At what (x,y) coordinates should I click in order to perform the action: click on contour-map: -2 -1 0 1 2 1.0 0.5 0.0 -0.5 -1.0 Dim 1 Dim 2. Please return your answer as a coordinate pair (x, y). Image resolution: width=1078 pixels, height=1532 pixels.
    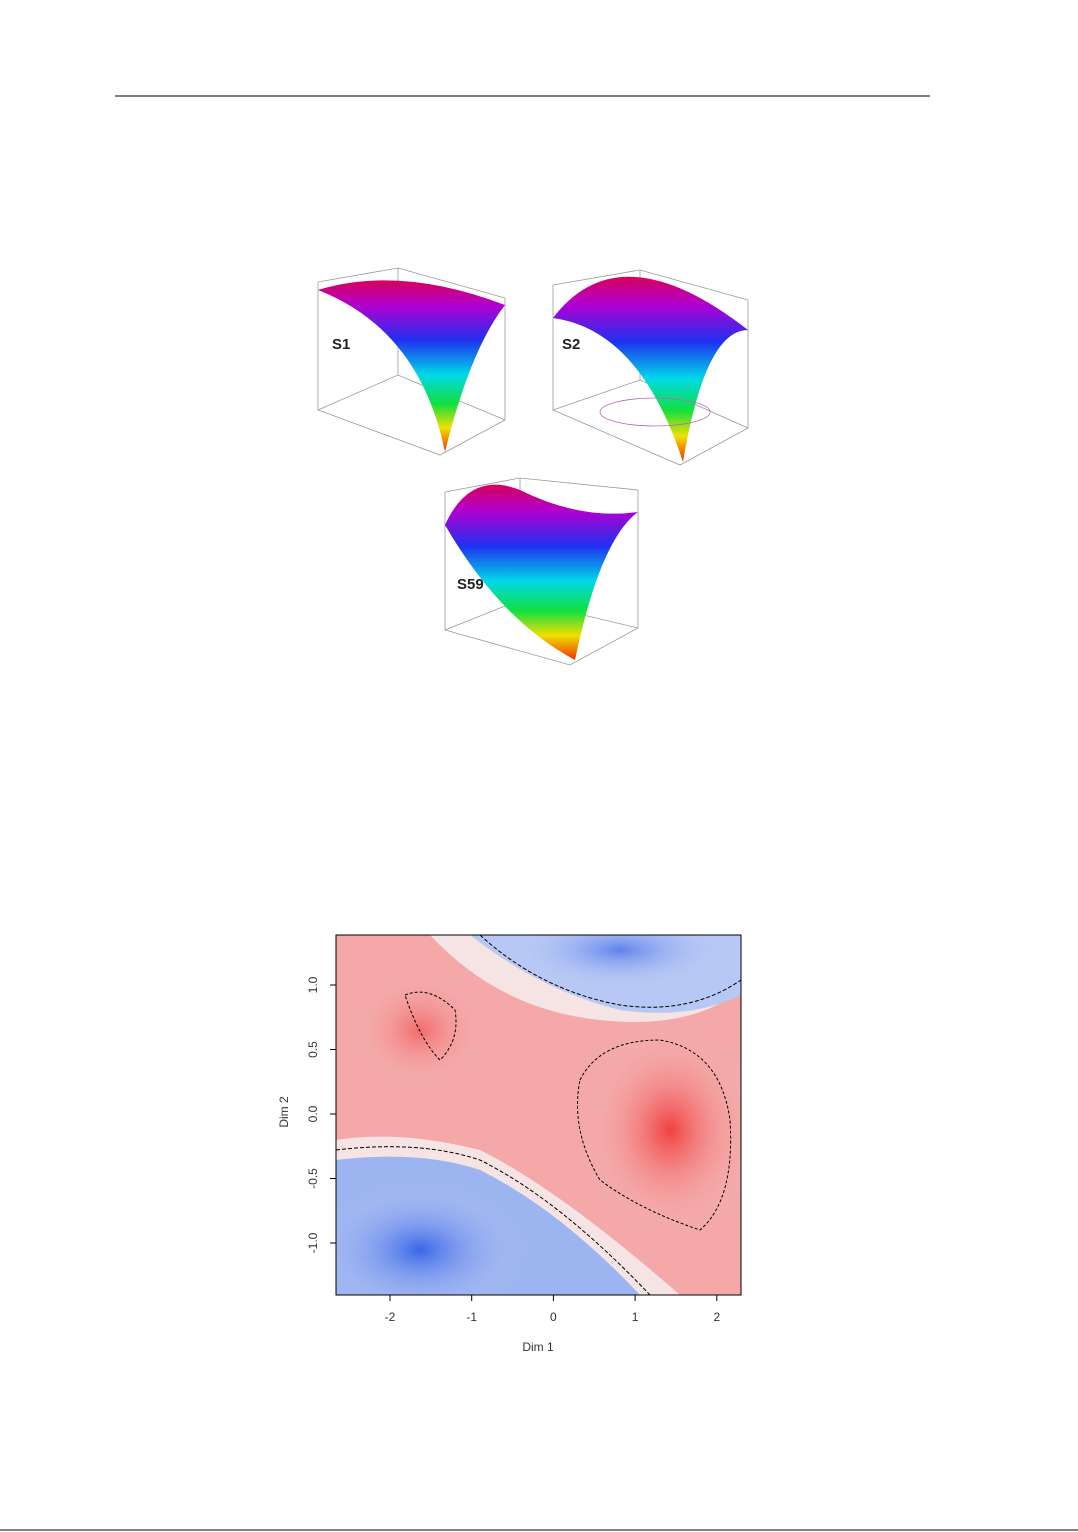
    Looking at the image, I should click on (509, 1144).